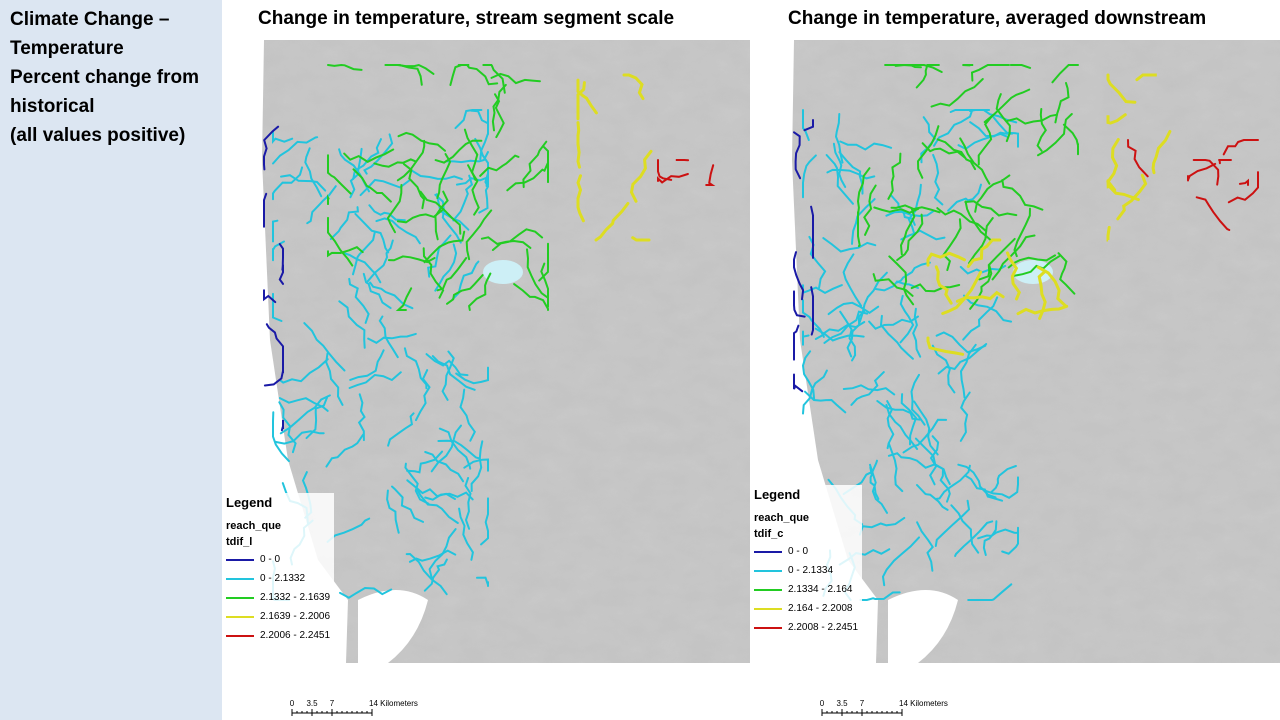  What do you see at coordinates (98, 135) in the screenshot?
I see `sidebar-line: (all values positive)` at bounding box center [98, 135].